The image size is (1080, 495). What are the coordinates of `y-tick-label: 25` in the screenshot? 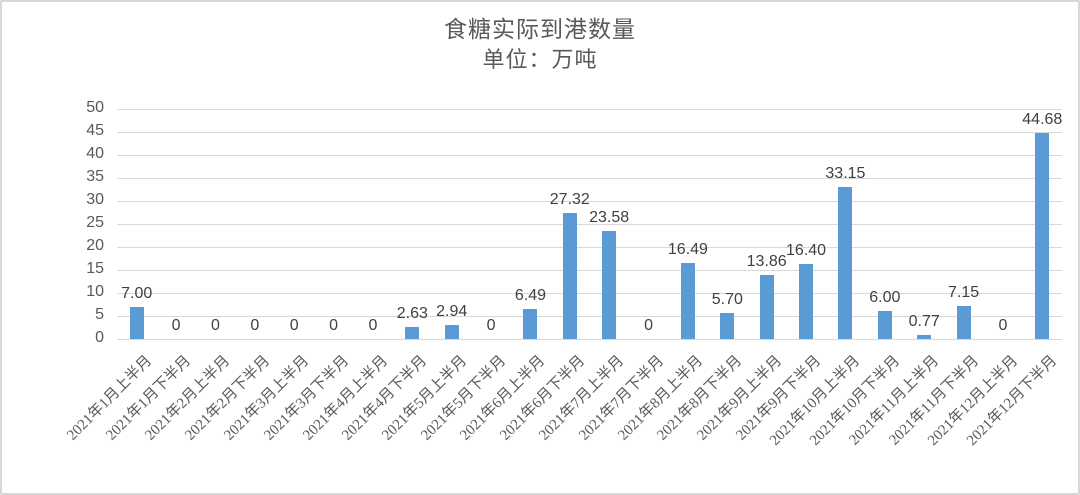 It's located at (95, 222).